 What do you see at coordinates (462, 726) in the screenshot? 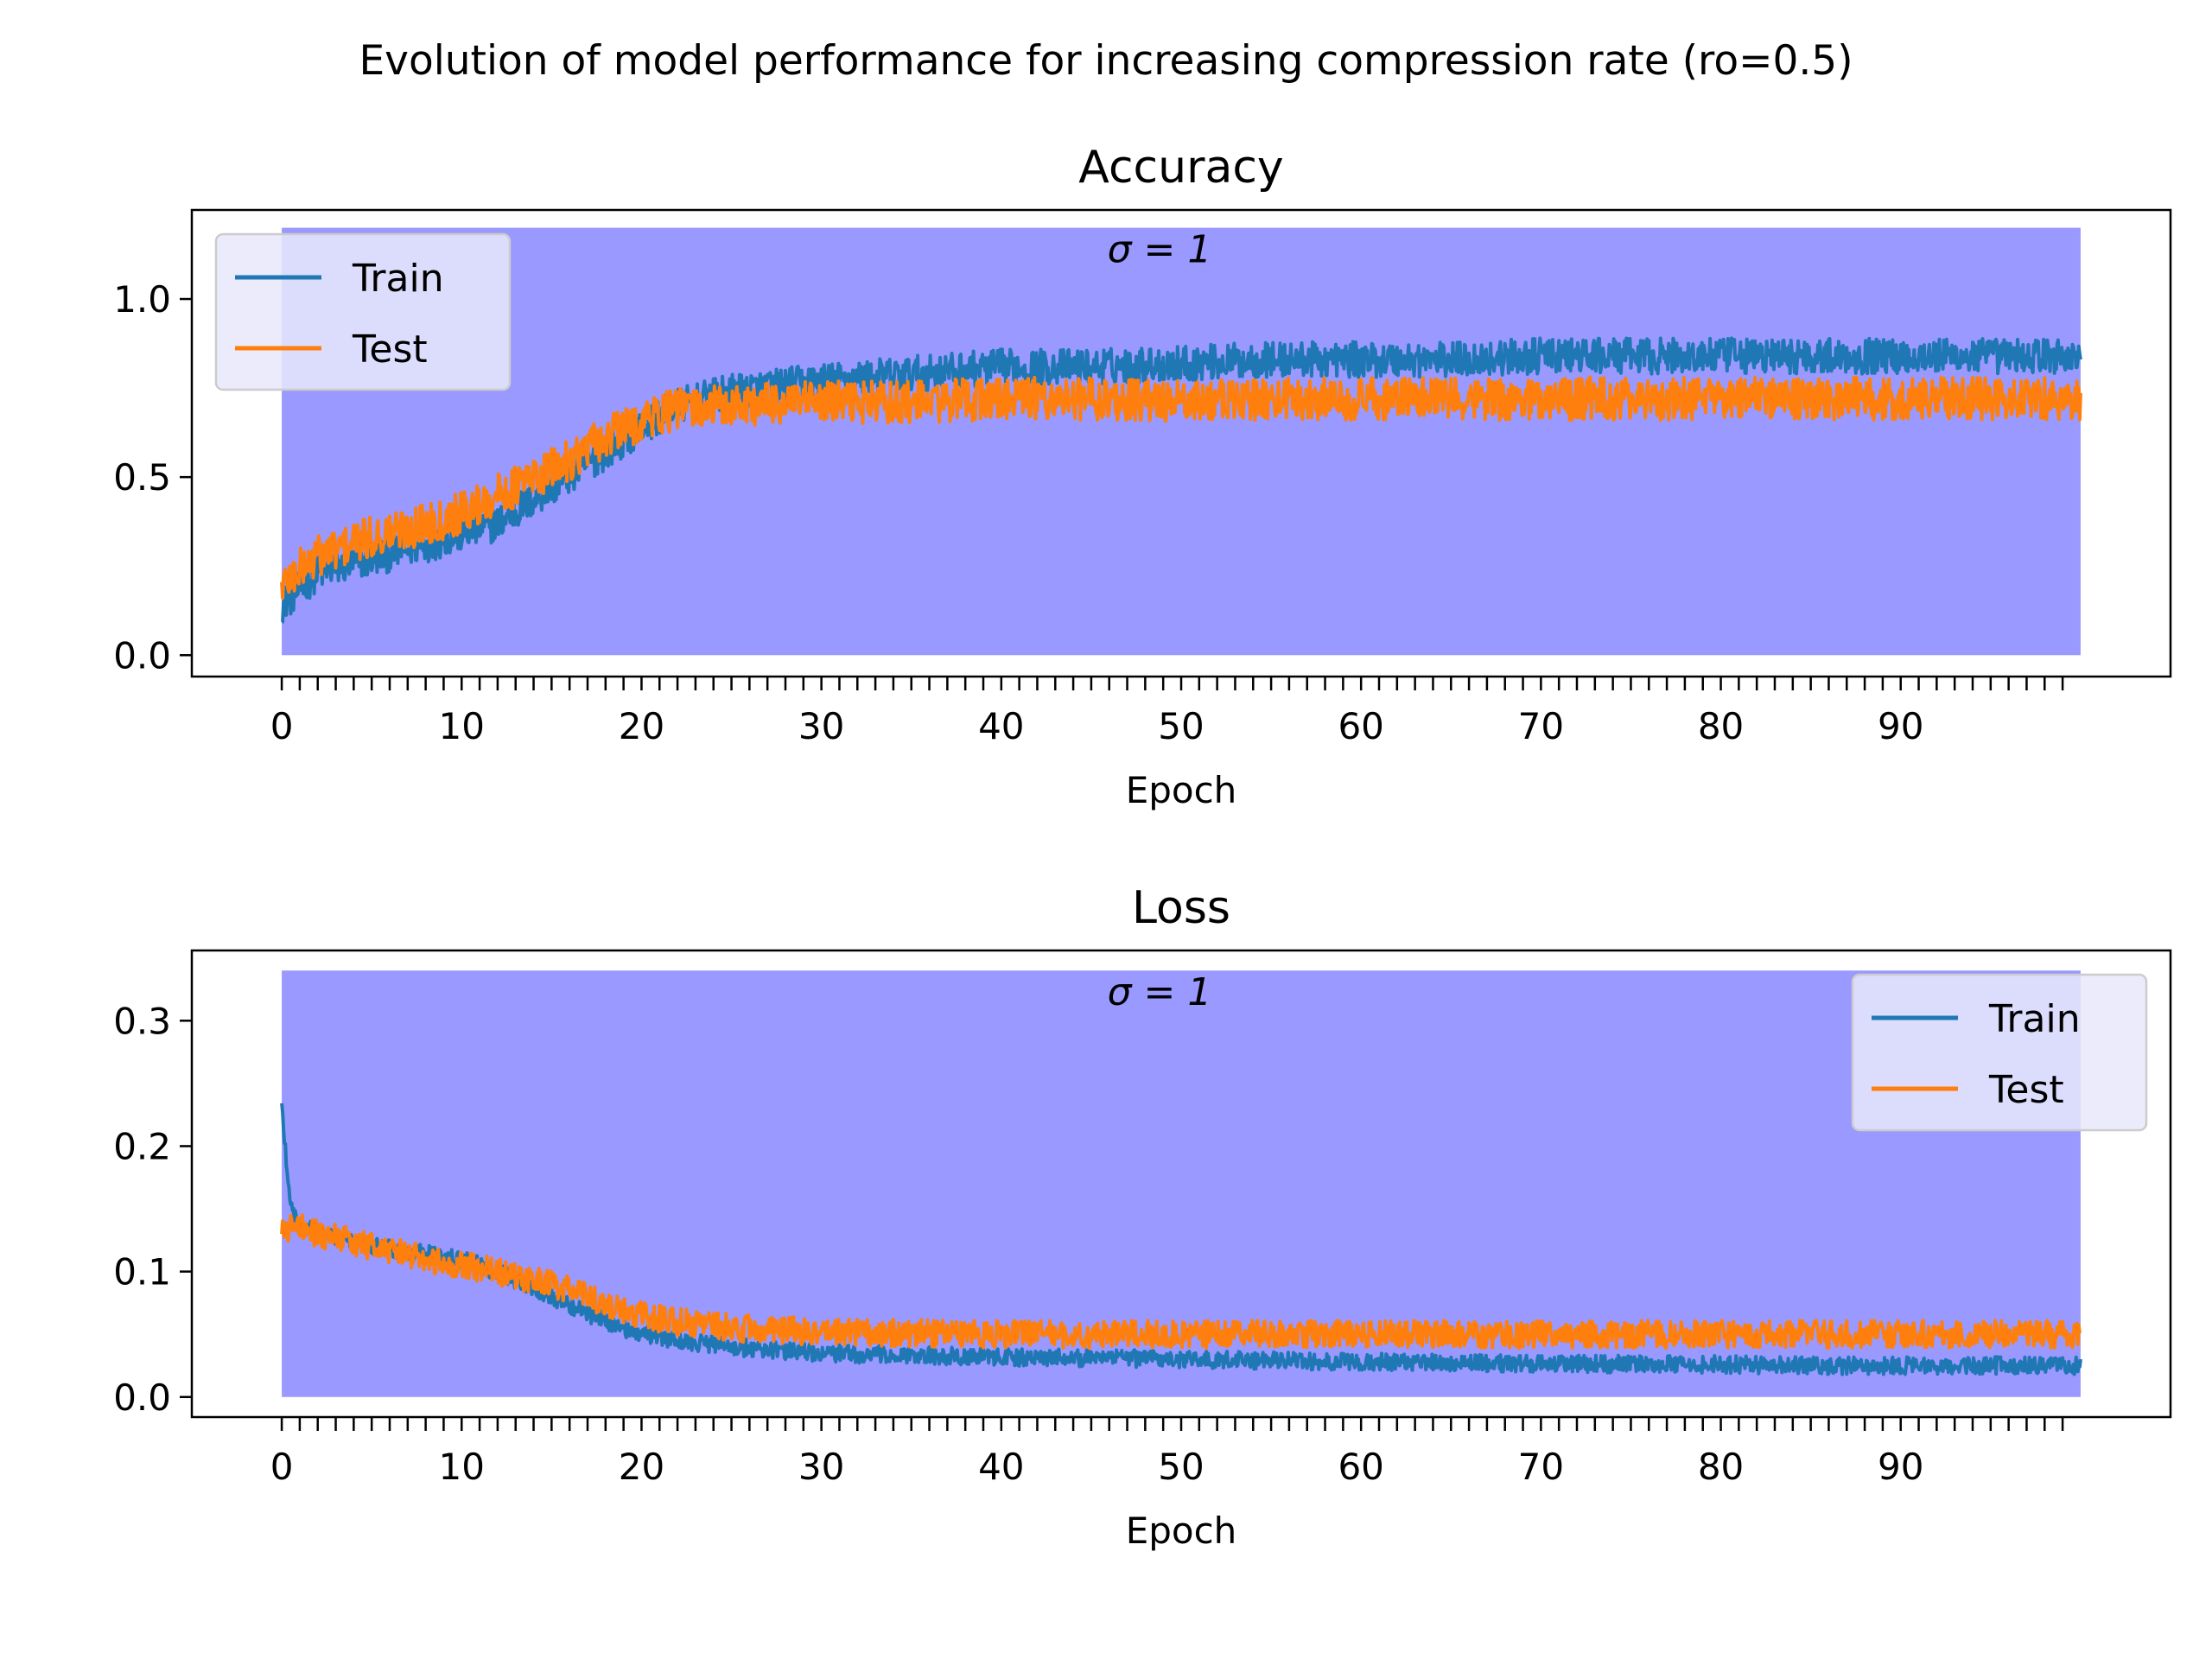
I see `accuracy-xtick-label: 10` at bounding box center [462, 726].